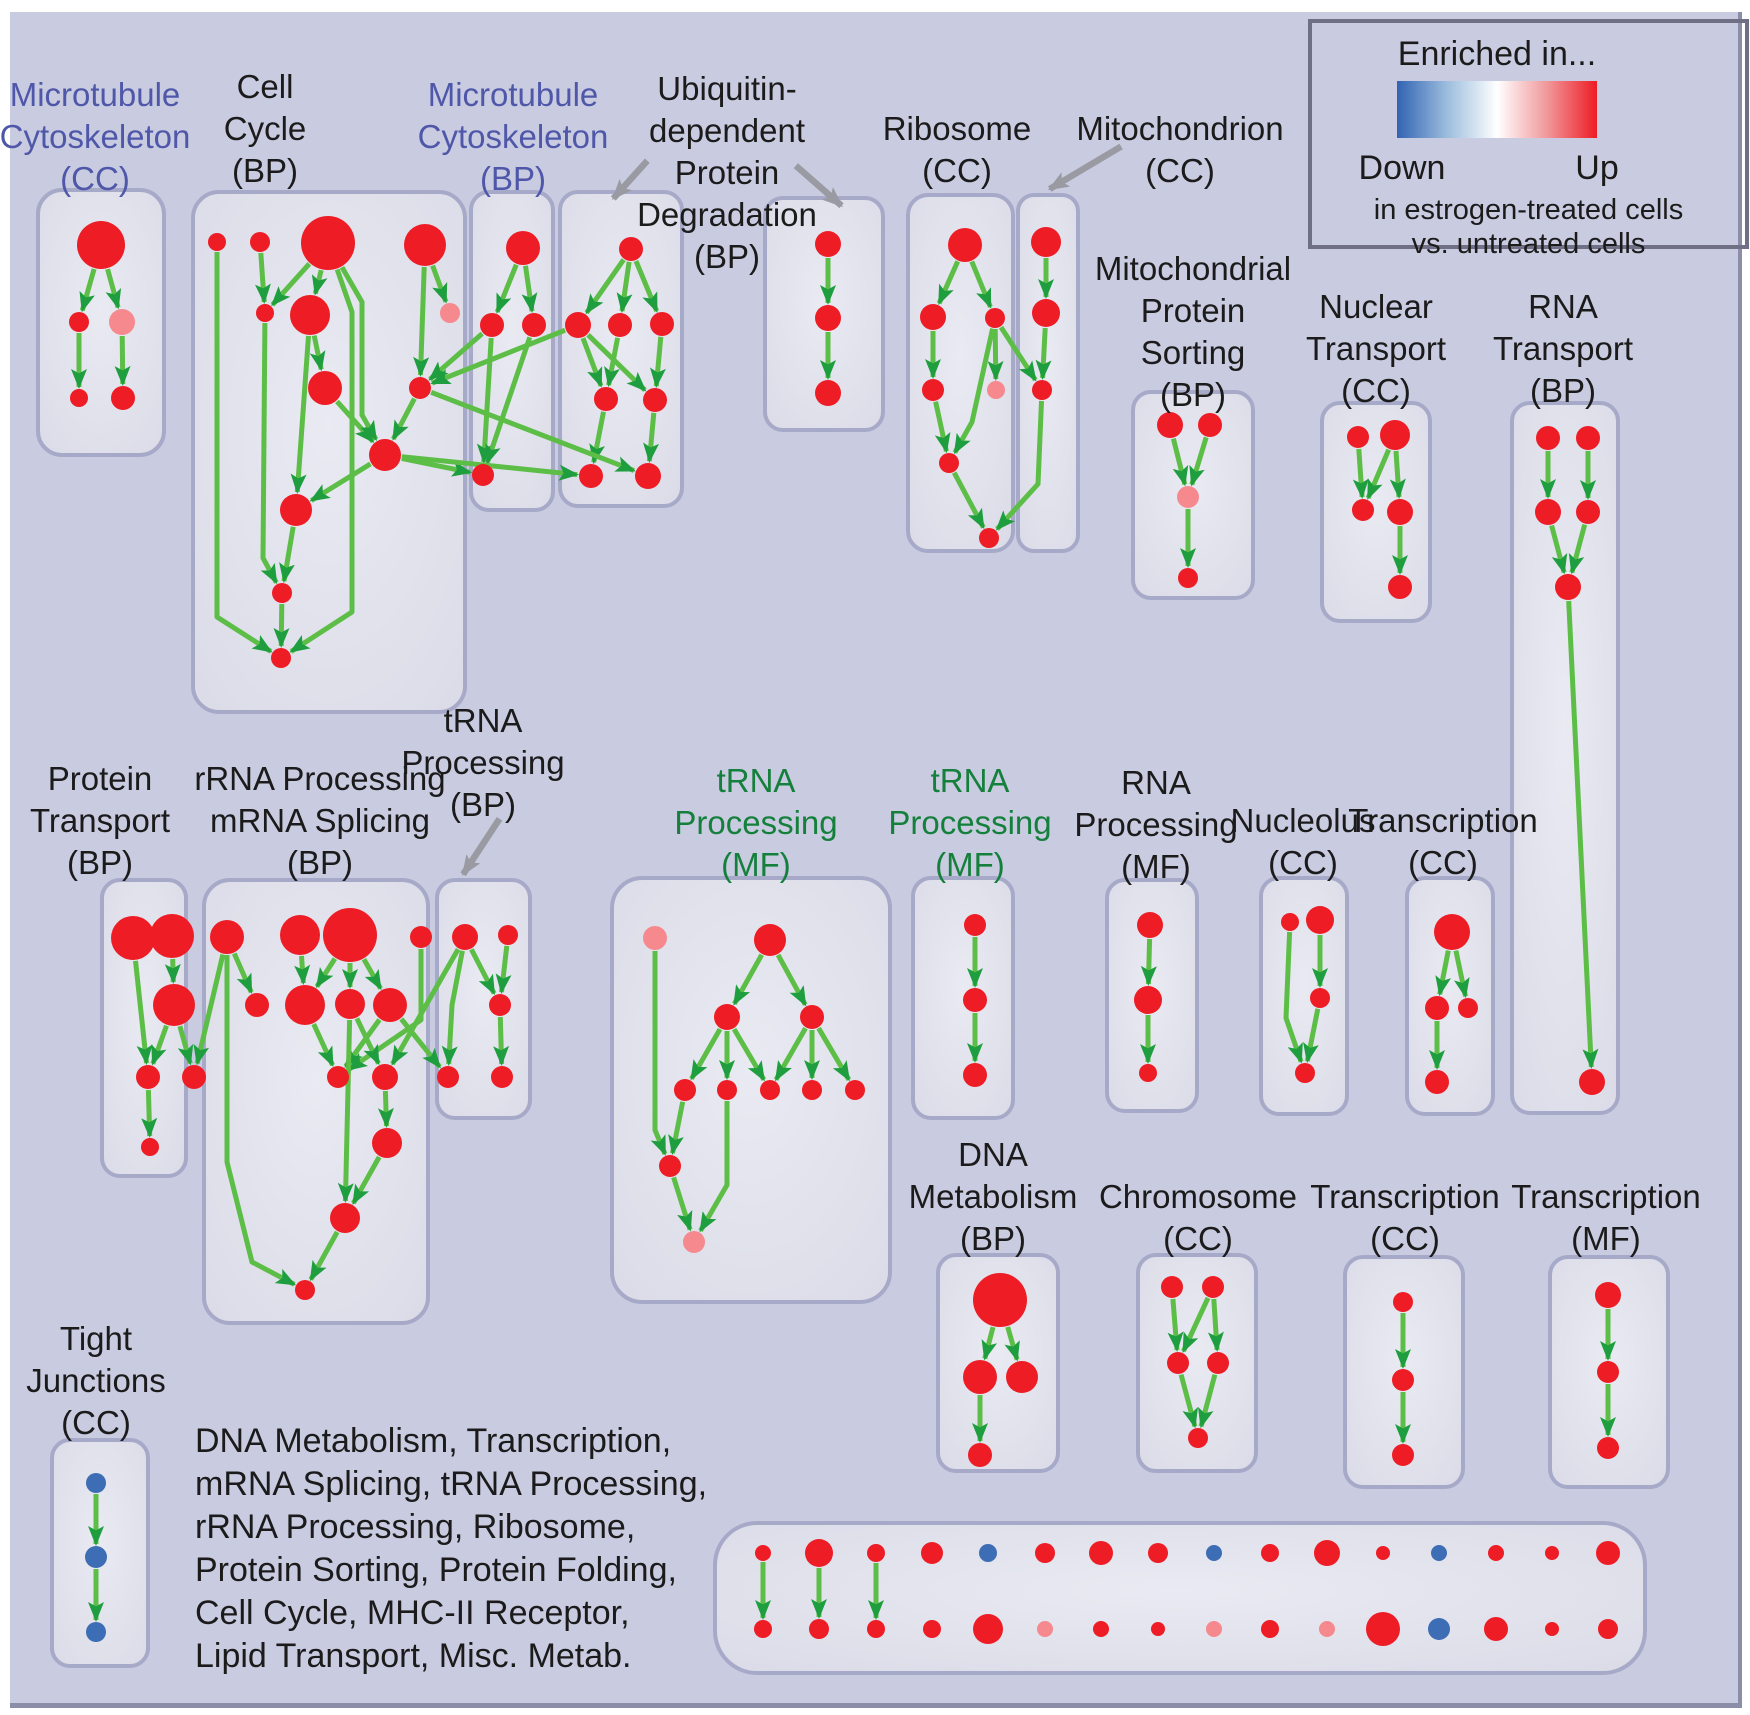 Image resolution: width=1750 pixels, height=1715 pixels. Describe the element at coordinates (174, 1005) in the screenshot. I see `go-term-node-protein-transport-bp` at that location.